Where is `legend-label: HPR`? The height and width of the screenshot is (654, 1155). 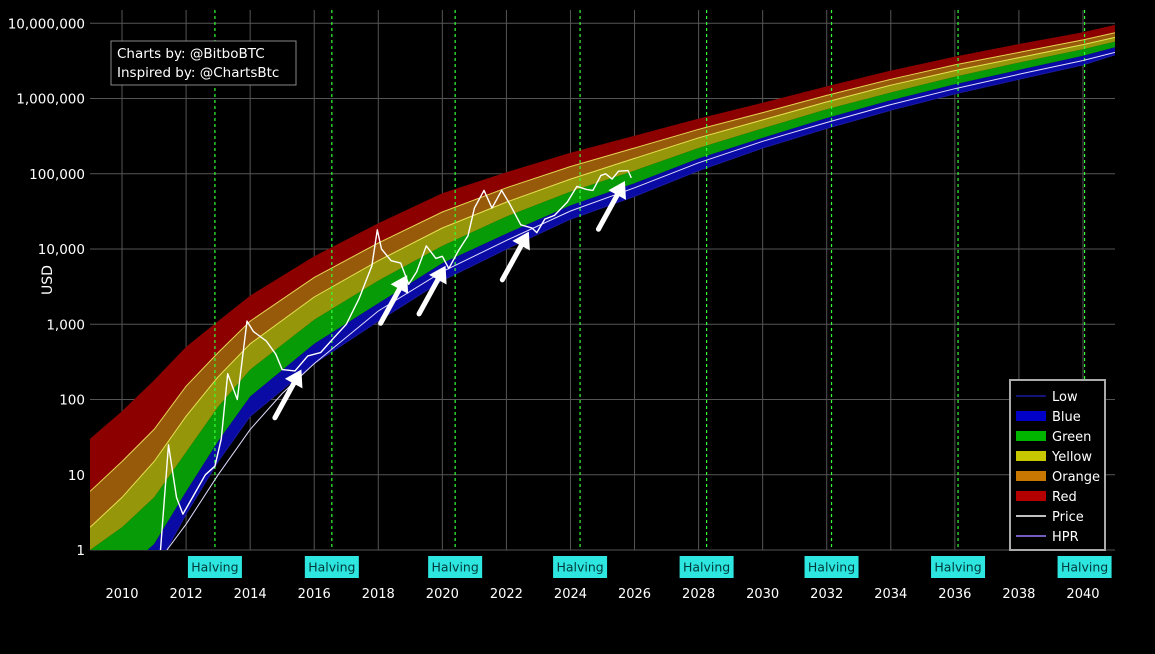 legend-label: HPR is located at coordinates (1065, 537).